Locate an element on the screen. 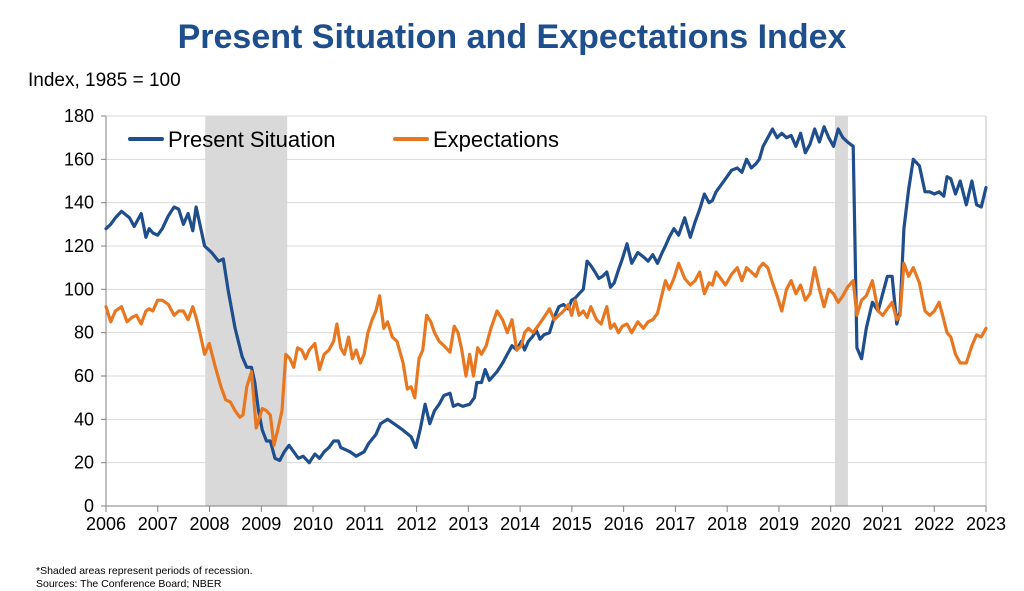  x-tick-label: 2022 is located at coordinates (934, 524).